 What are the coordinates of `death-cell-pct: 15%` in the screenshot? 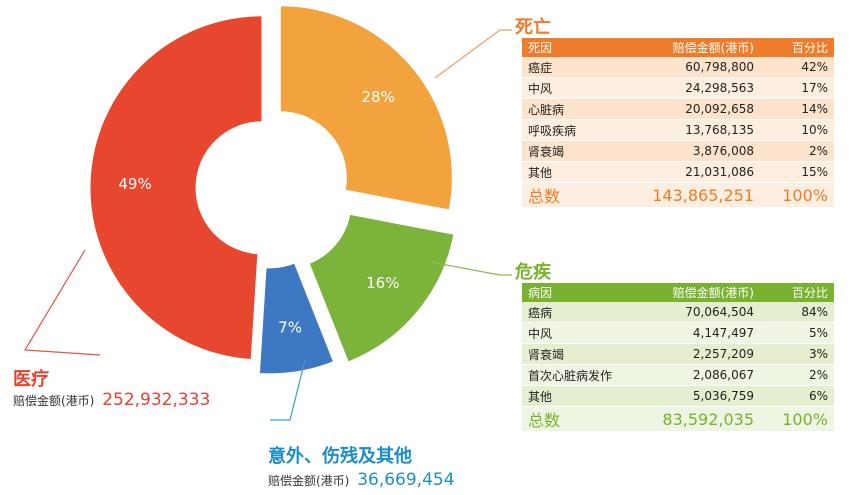 It's located at (797, 172).